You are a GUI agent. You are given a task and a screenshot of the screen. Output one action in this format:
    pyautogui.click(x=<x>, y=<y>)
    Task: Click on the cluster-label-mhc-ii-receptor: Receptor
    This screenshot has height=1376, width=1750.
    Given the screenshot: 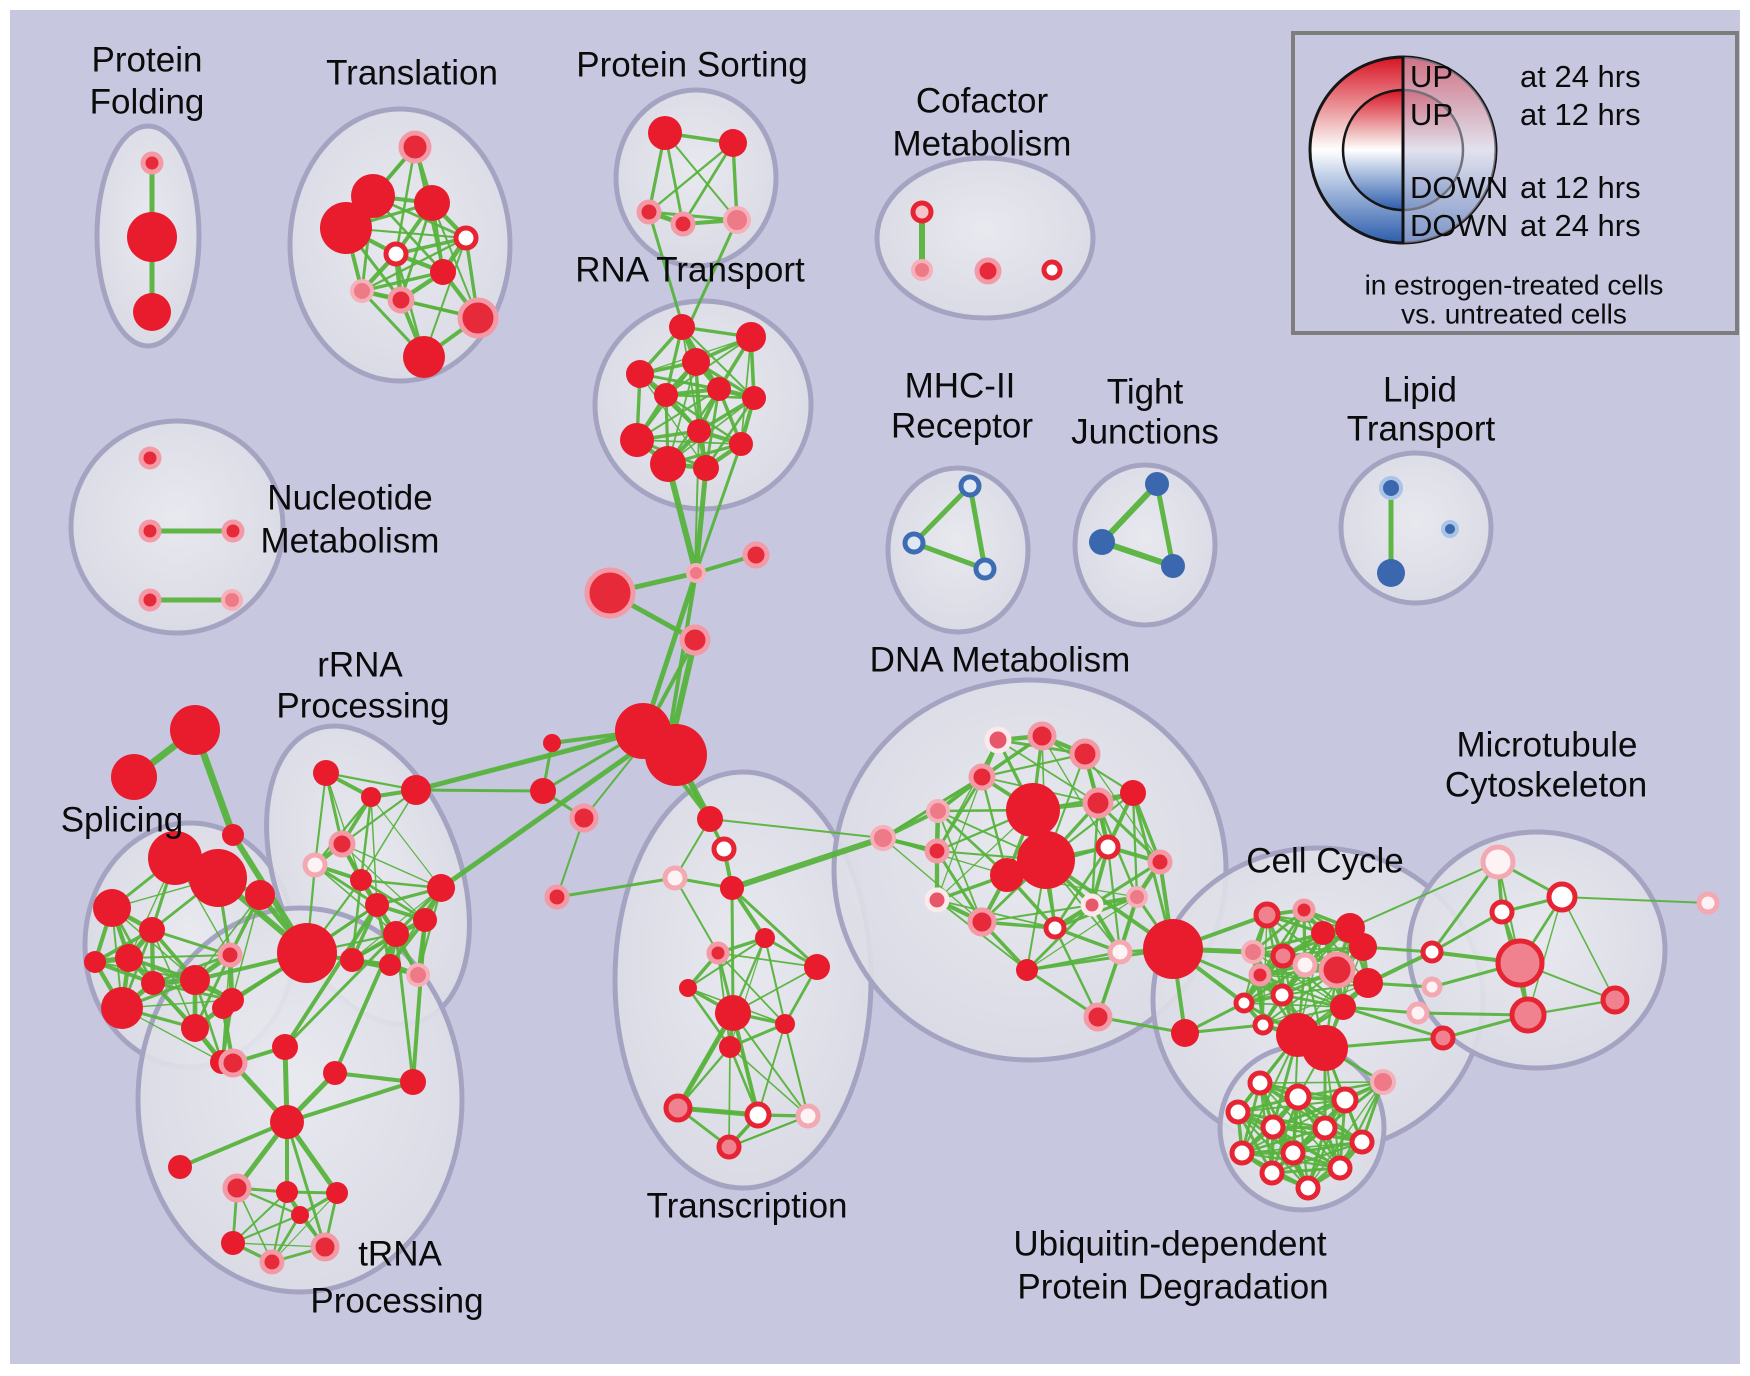 What is the action you would take?
    pyautogui.click(x=962, y=425)
    